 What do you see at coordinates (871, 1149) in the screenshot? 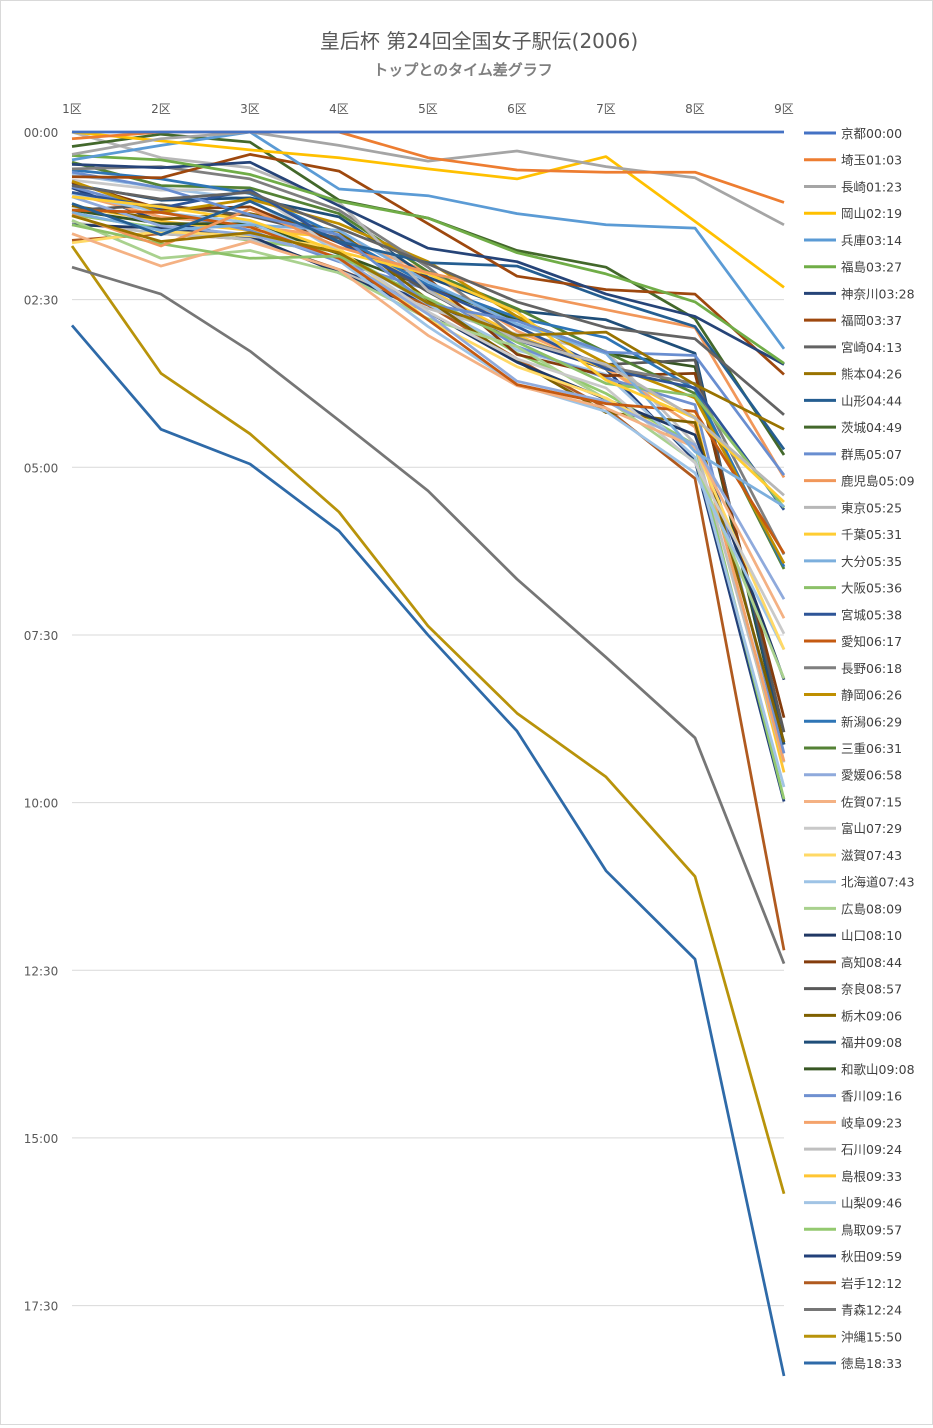
I see `legend-label: 石川09:24` at bounding box center [871, 1149].